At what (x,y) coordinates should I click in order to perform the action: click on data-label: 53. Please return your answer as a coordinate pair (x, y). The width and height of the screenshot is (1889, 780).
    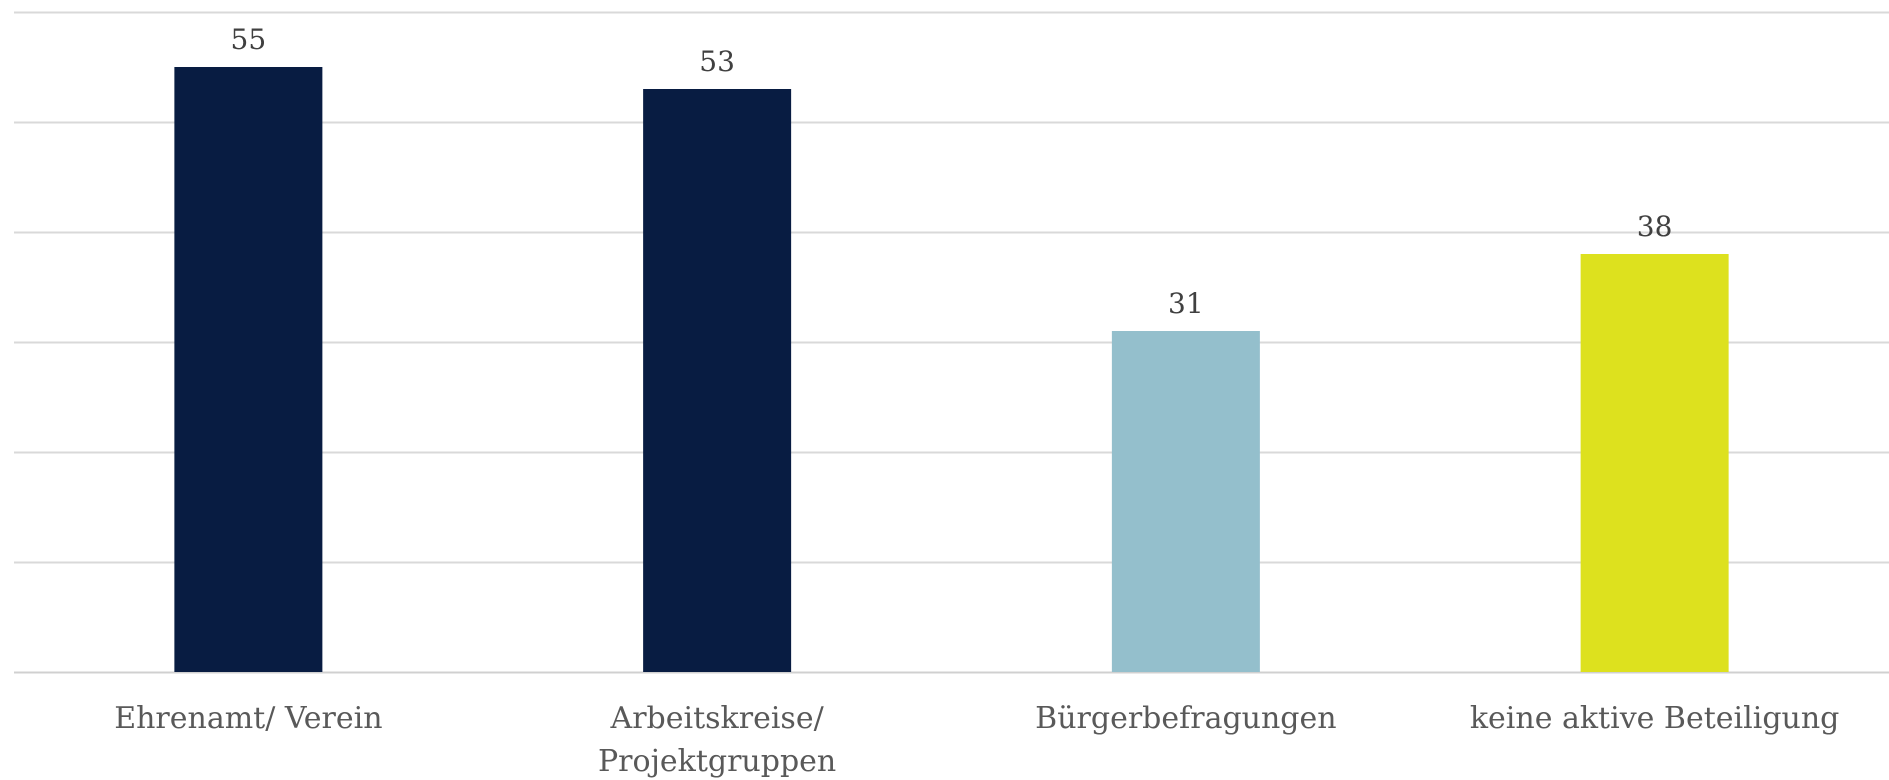
    Looking at the image, I should click on (717, 61).